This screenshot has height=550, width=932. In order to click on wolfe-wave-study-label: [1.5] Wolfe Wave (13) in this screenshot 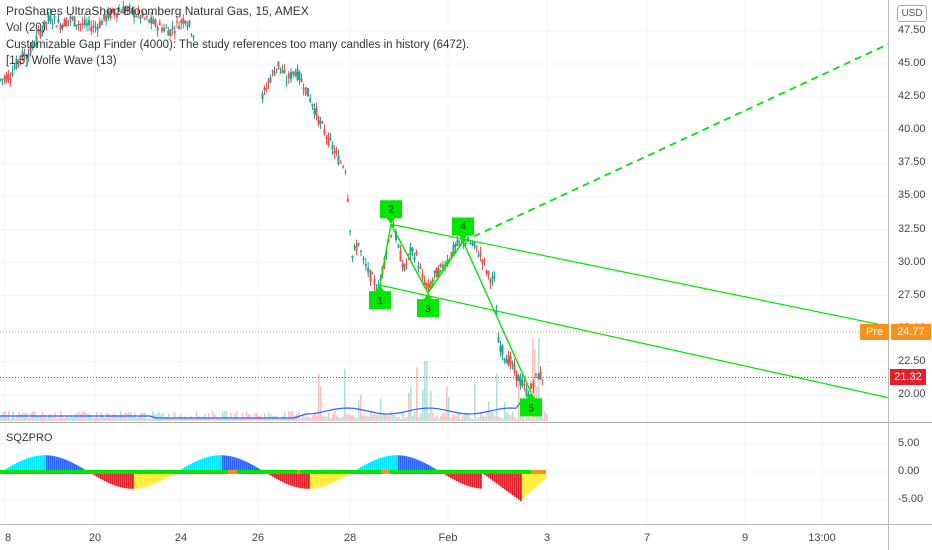, I will do `click(61, 61)`.